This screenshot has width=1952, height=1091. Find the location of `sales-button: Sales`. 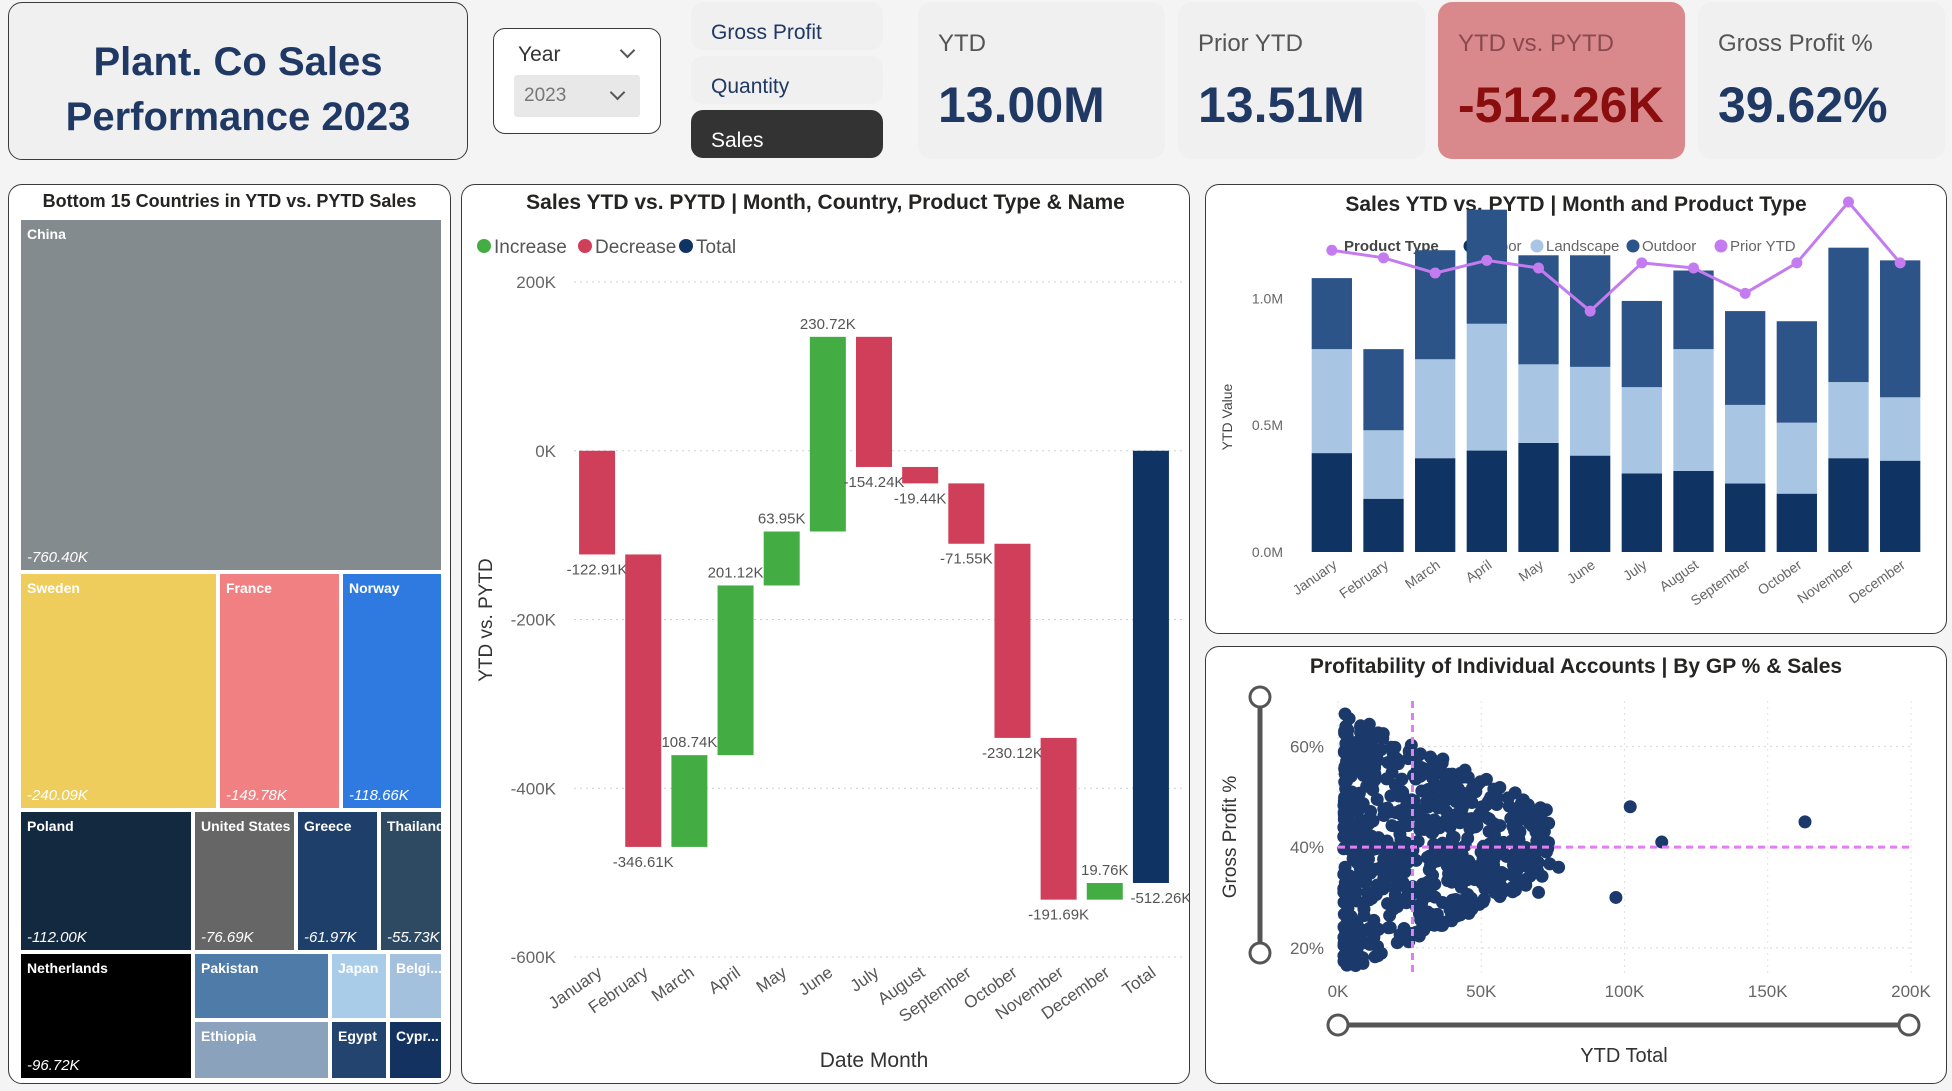

sales-button: Sales is located at coordinates (787, 134).